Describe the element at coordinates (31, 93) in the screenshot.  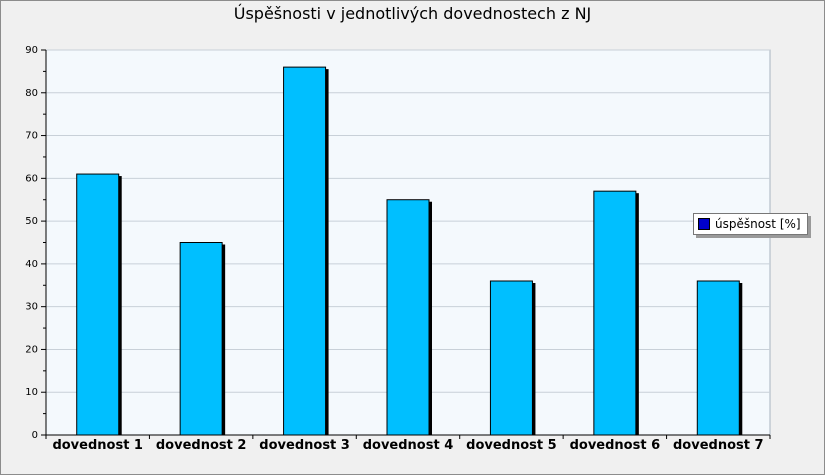
I see `y-tick-label: 80` at that location.